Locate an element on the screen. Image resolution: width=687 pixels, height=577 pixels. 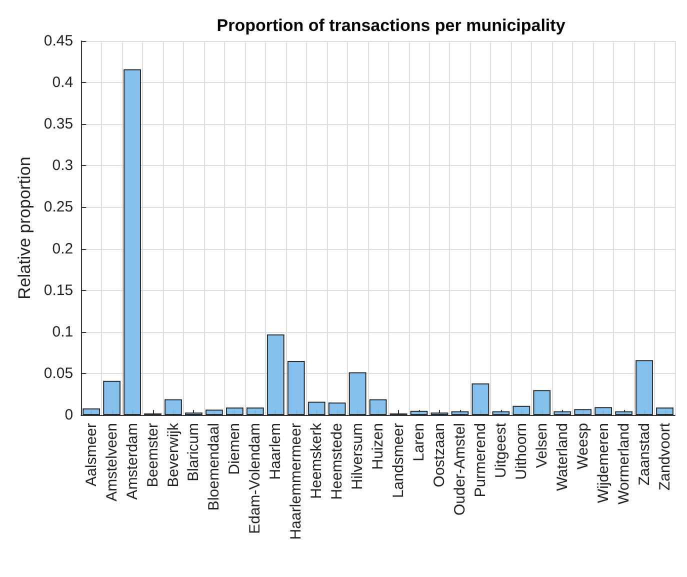
x-tick-label: Edam-Volendam is located at coordinates (255, 478).